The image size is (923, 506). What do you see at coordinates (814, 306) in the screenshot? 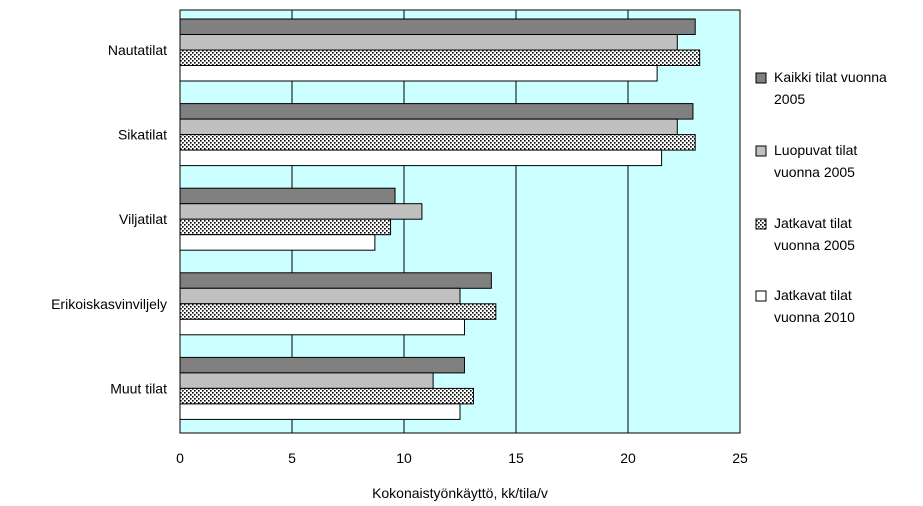
I see `legend-label: Jatkavat tilat vuonna 2010` at bounding box center [814, 306].